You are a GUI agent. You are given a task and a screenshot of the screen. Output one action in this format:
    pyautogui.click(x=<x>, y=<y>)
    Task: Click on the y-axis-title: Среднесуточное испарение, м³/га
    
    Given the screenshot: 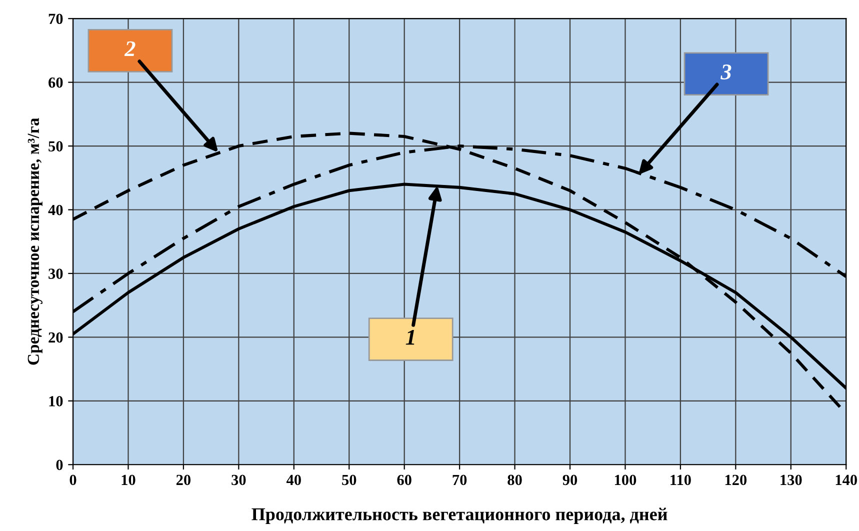 What is the action you would take?
    pyautogui.click(x=35, y=241)
    